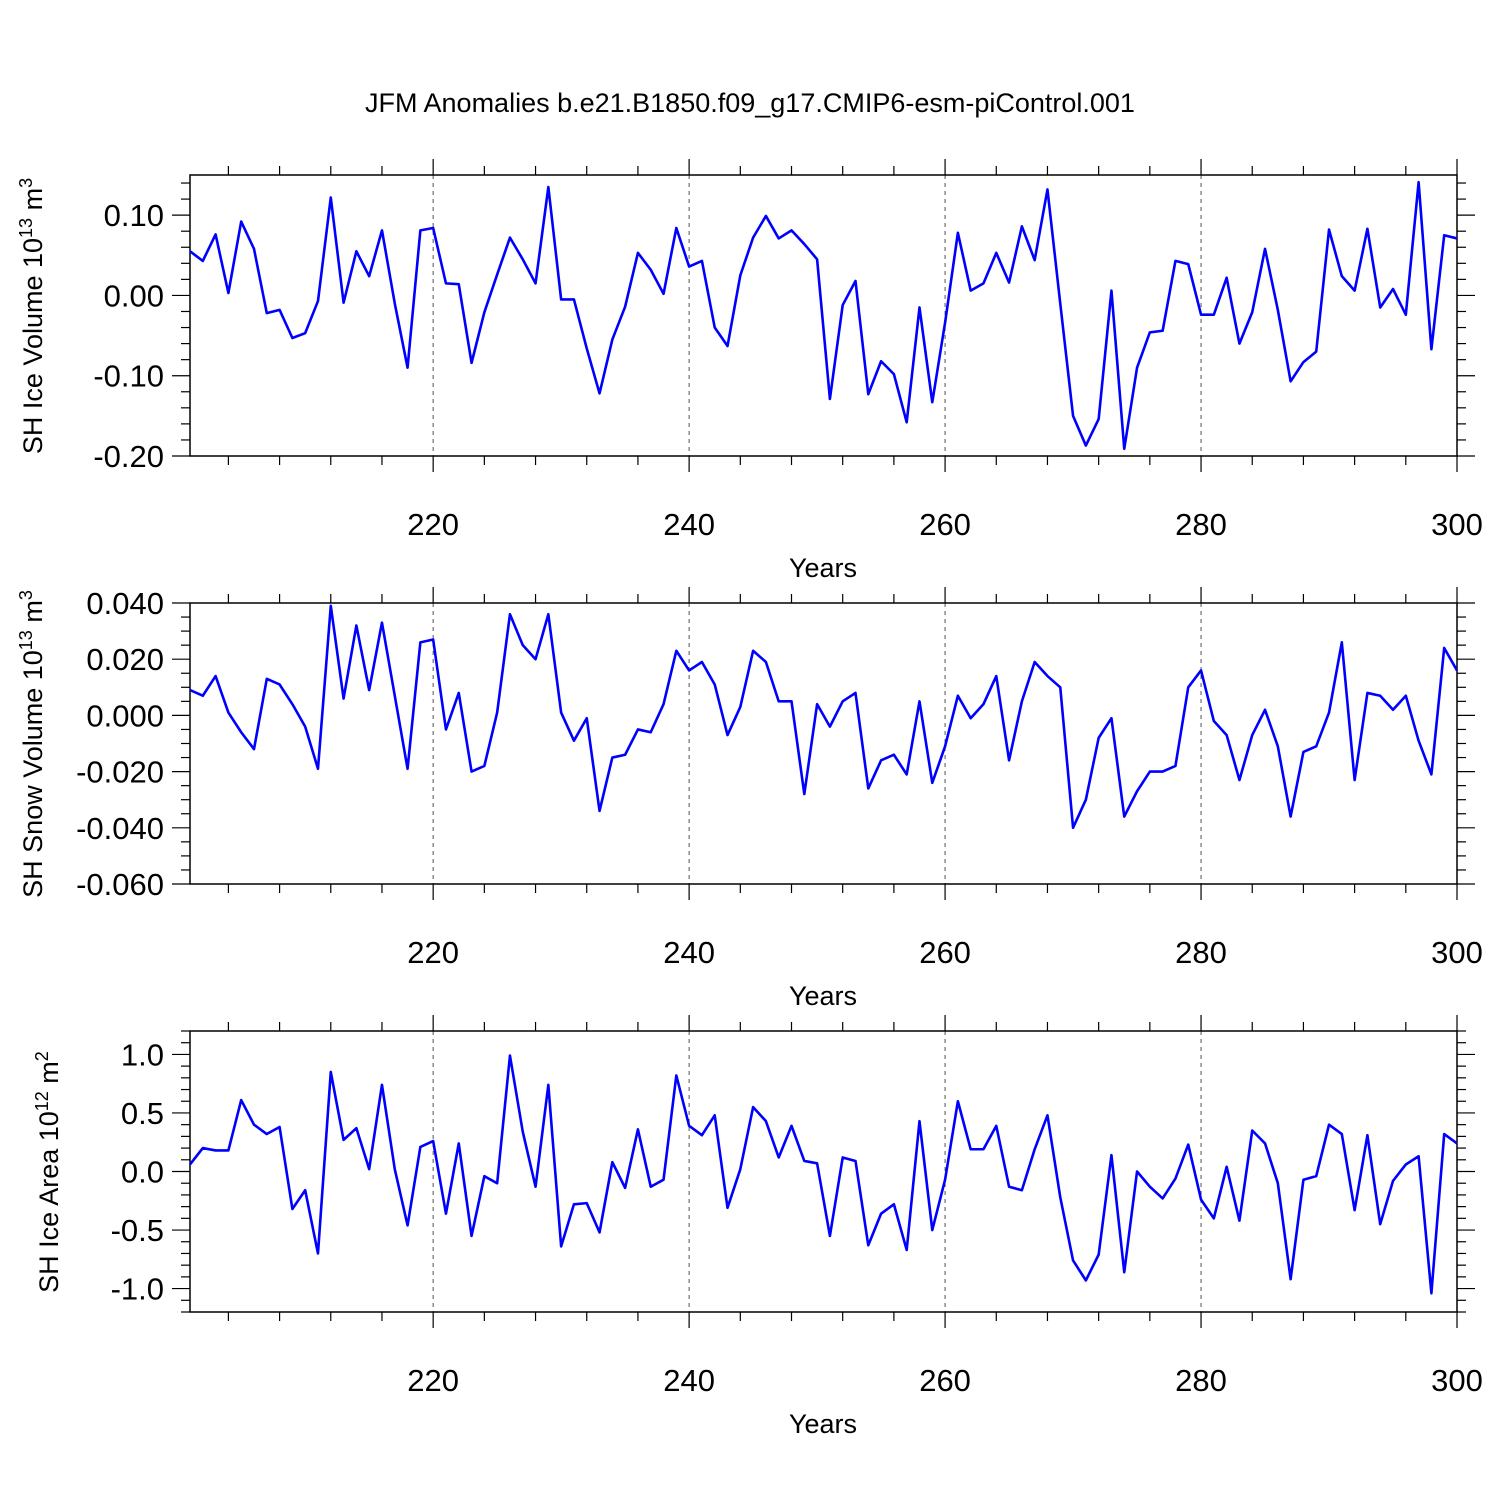 The height and width of the screenshot is (1500, 1500). Describe the element at coordinates (1457, 1380) in the screenshot. I see `xtick-label-ice-area-300: 300` at that location.